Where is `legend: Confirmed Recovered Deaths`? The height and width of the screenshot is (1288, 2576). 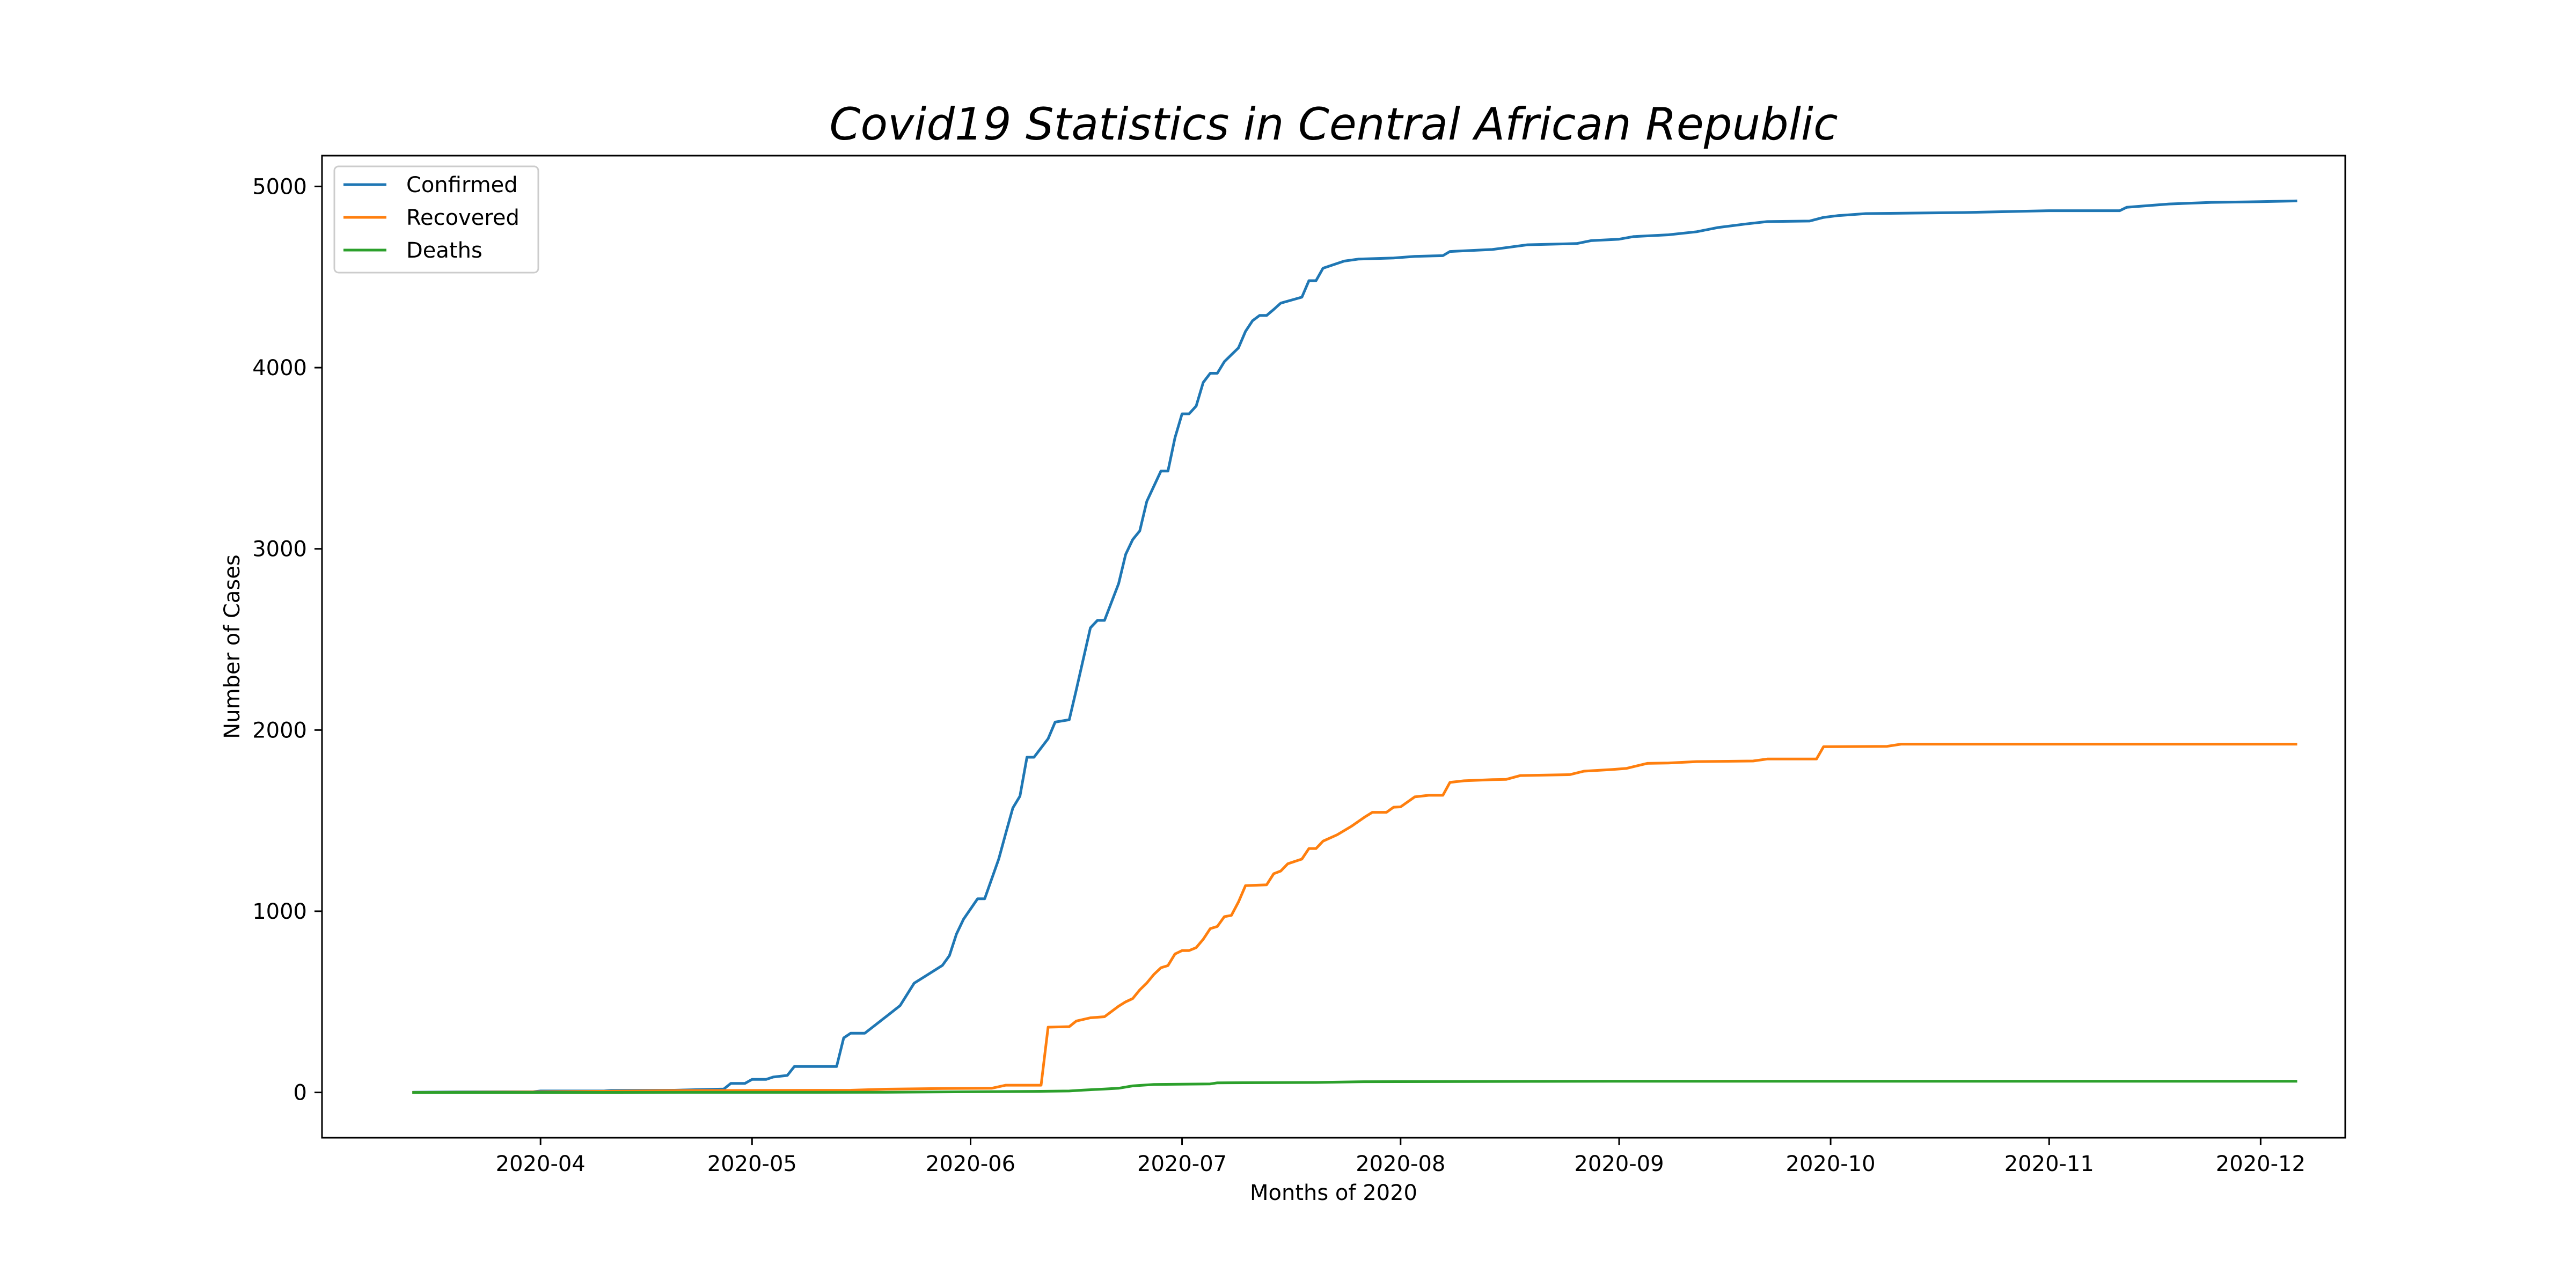 legend: Confirmed Recovered Deaths is located at coordinates (436, 219).